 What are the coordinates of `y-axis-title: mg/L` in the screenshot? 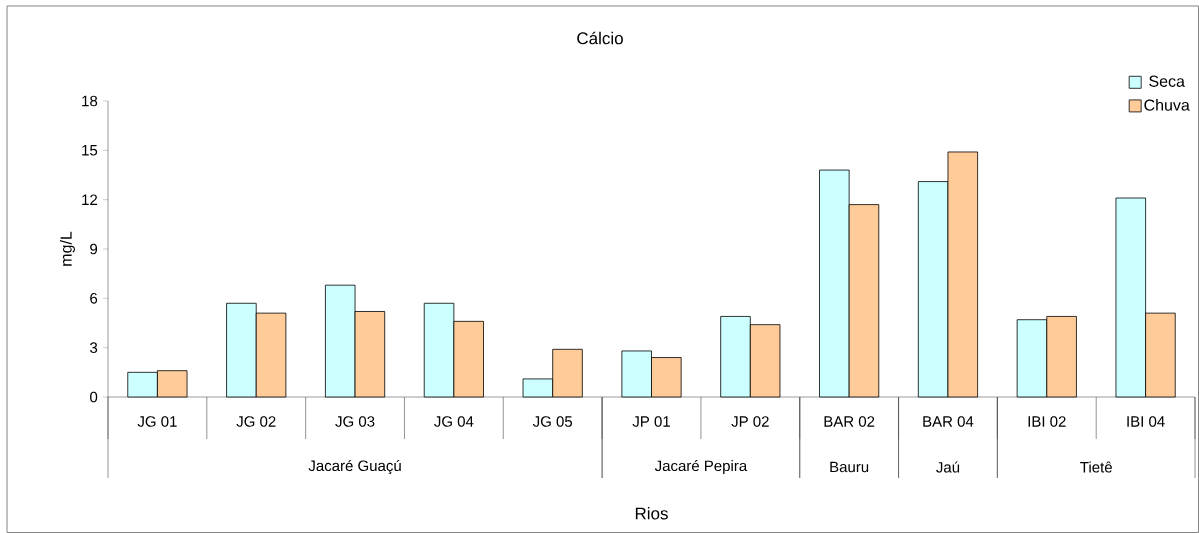 It's located at (67, 248).